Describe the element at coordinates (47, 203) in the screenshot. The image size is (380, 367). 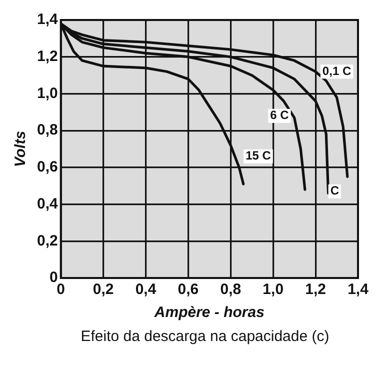
I see `y-tick-label: 0,4` at that location.